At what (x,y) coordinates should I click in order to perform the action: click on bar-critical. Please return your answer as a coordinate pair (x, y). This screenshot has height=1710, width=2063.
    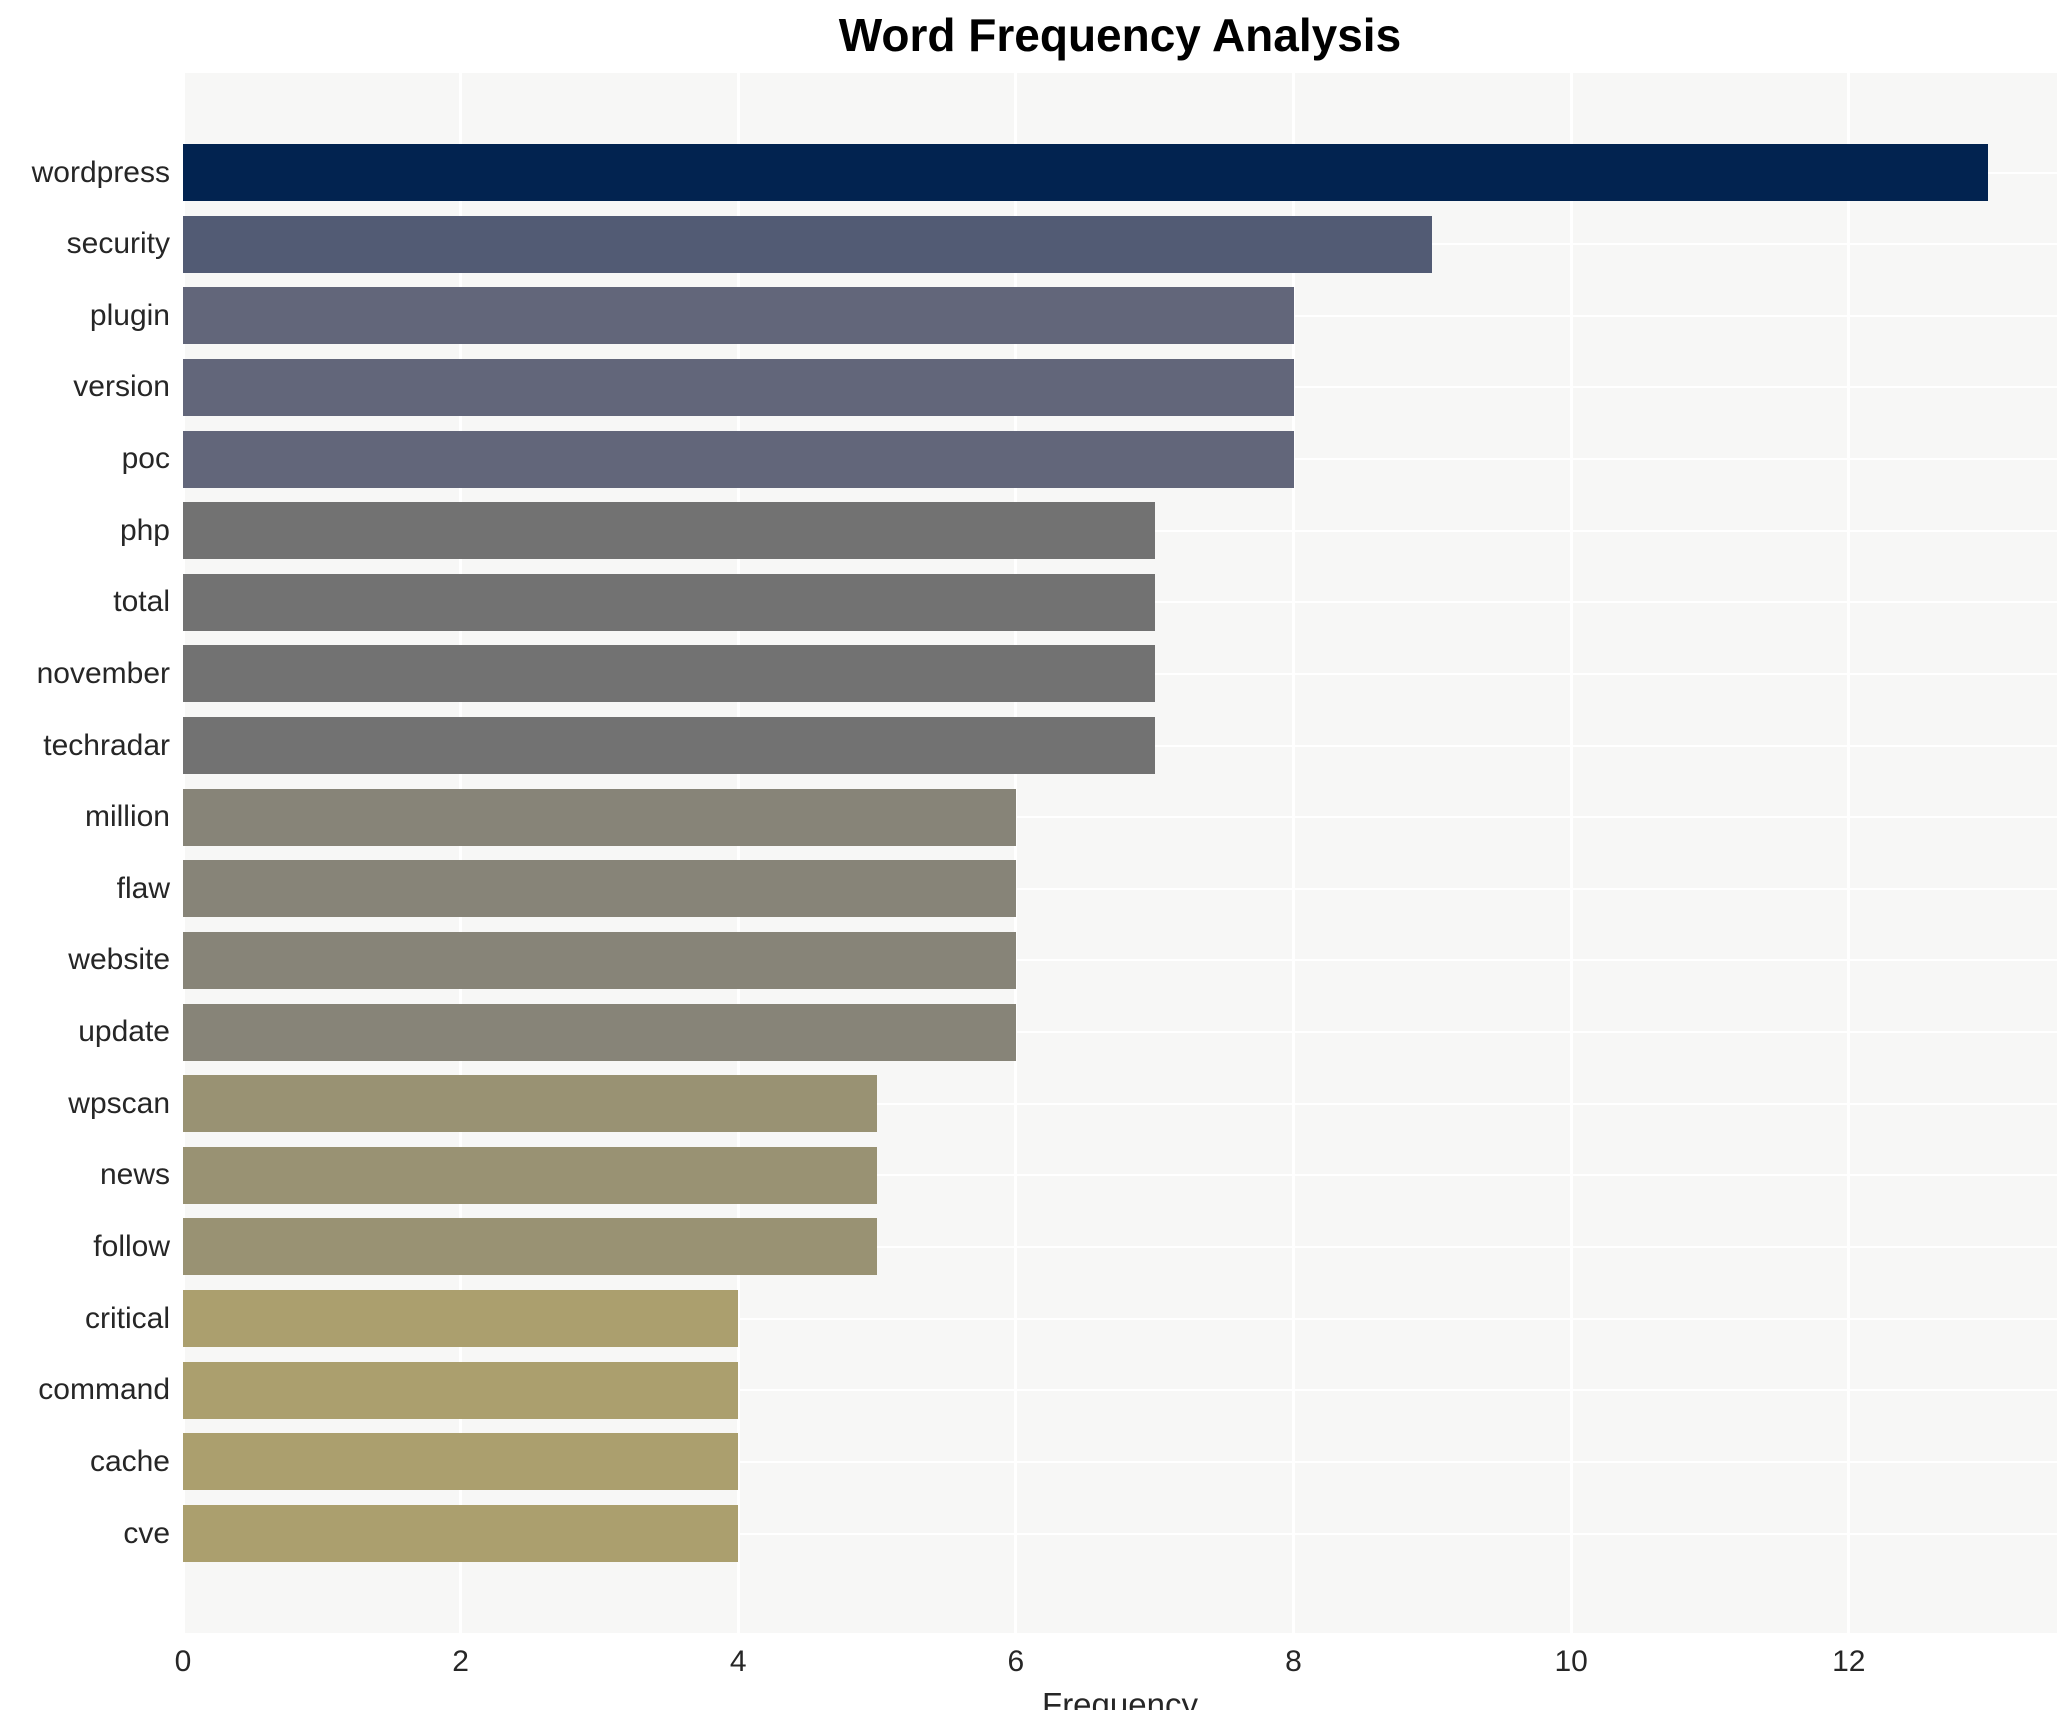
    Looking at the image, I should click on (461, 1319).